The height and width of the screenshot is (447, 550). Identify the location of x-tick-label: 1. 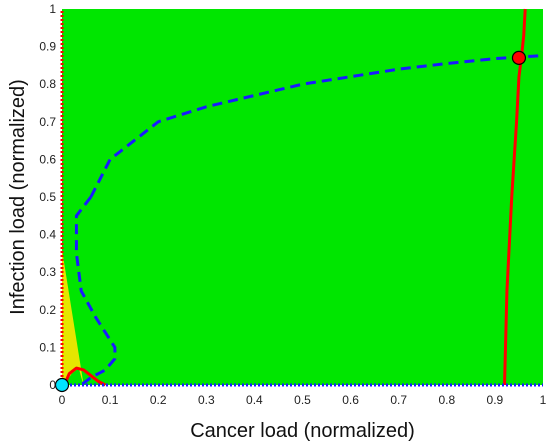
(543, 400).